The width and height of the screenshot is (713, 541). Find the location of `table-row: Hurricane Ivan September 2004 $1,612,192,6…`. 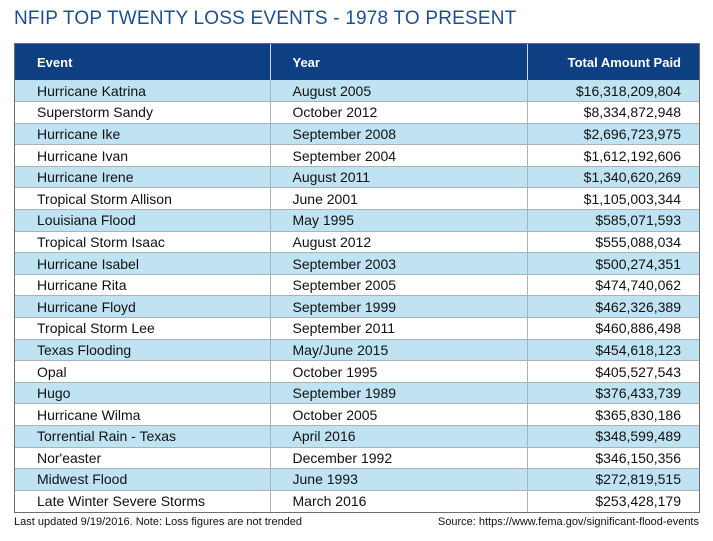

table-row: Hurricane Ivan September 2004 $1,612,192,6… is located at coordinates (357, 155).